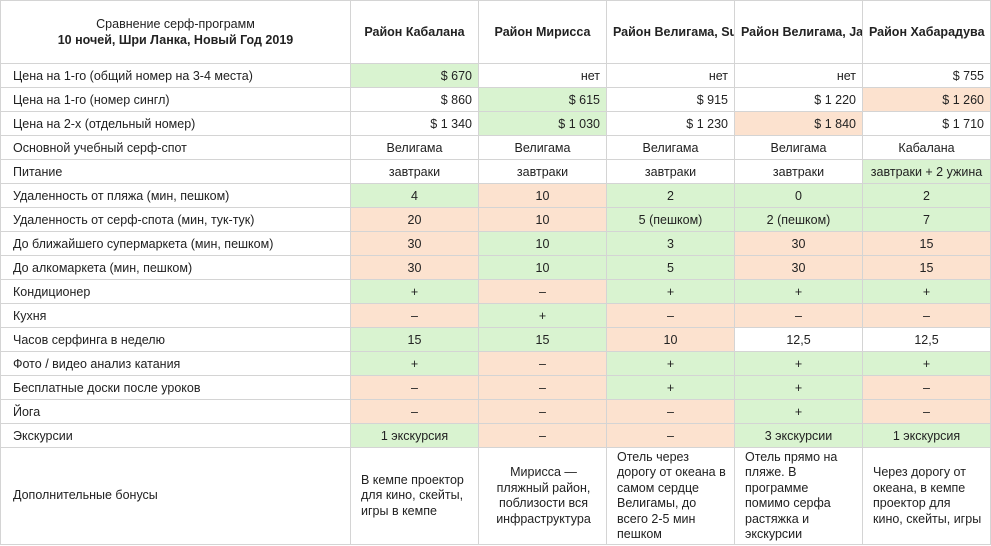 The height and width of the screenshot is (546, 991). Describe the element at coordinates (926, 147) in the screenshot. I see `table-cell: Кабалана` at that location.